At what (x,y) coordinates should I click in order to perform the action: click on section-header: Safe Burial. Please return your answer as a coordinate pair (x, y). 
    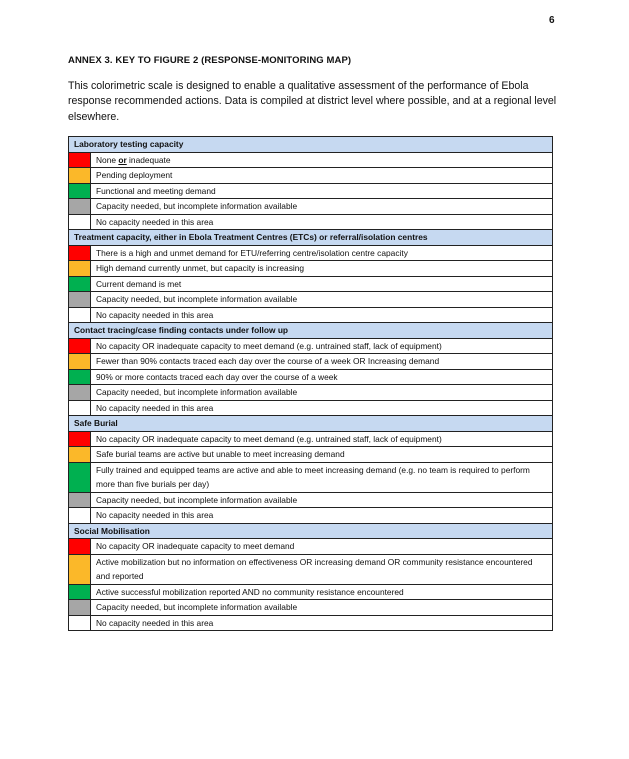
    Looking at the image, I should click on (310, 423).